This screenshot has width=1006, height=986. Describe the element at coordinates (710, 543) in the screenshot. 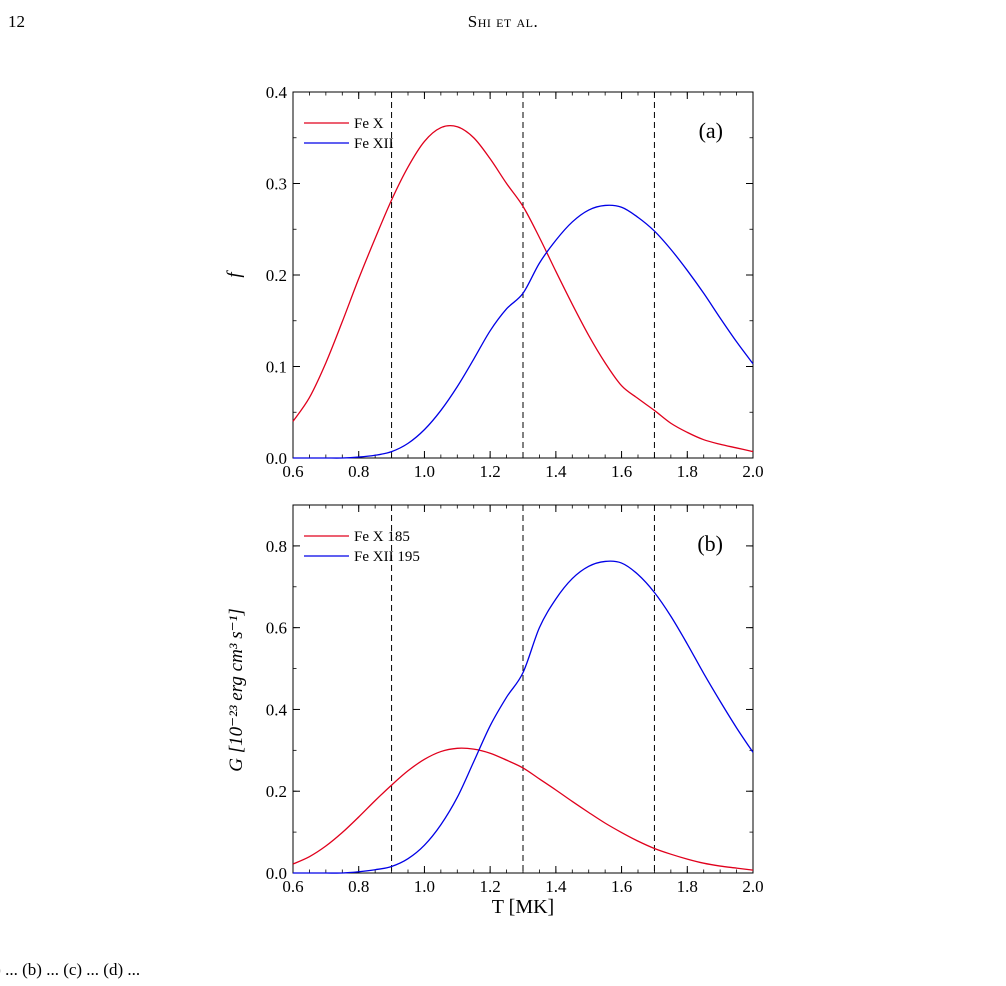

I see `panel-label: (b)` at that location.